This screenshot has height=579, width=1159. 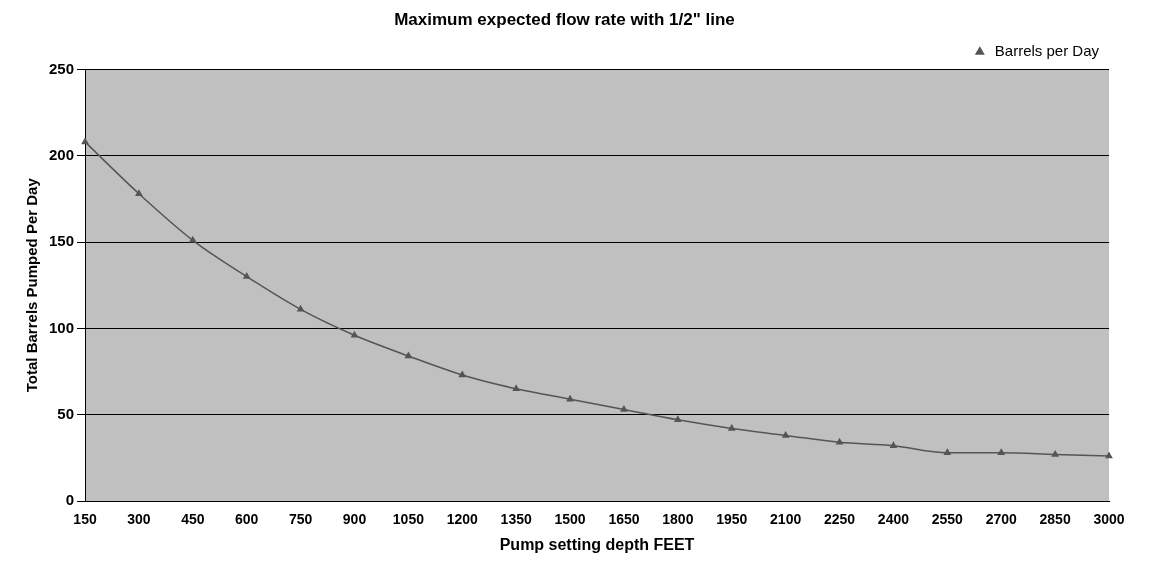 What do you see at coordinates (32, 285) in the screenshot?
I see `y-axis-title: Total Barrels Pumped Per Day` at bounding box center [32, 285].